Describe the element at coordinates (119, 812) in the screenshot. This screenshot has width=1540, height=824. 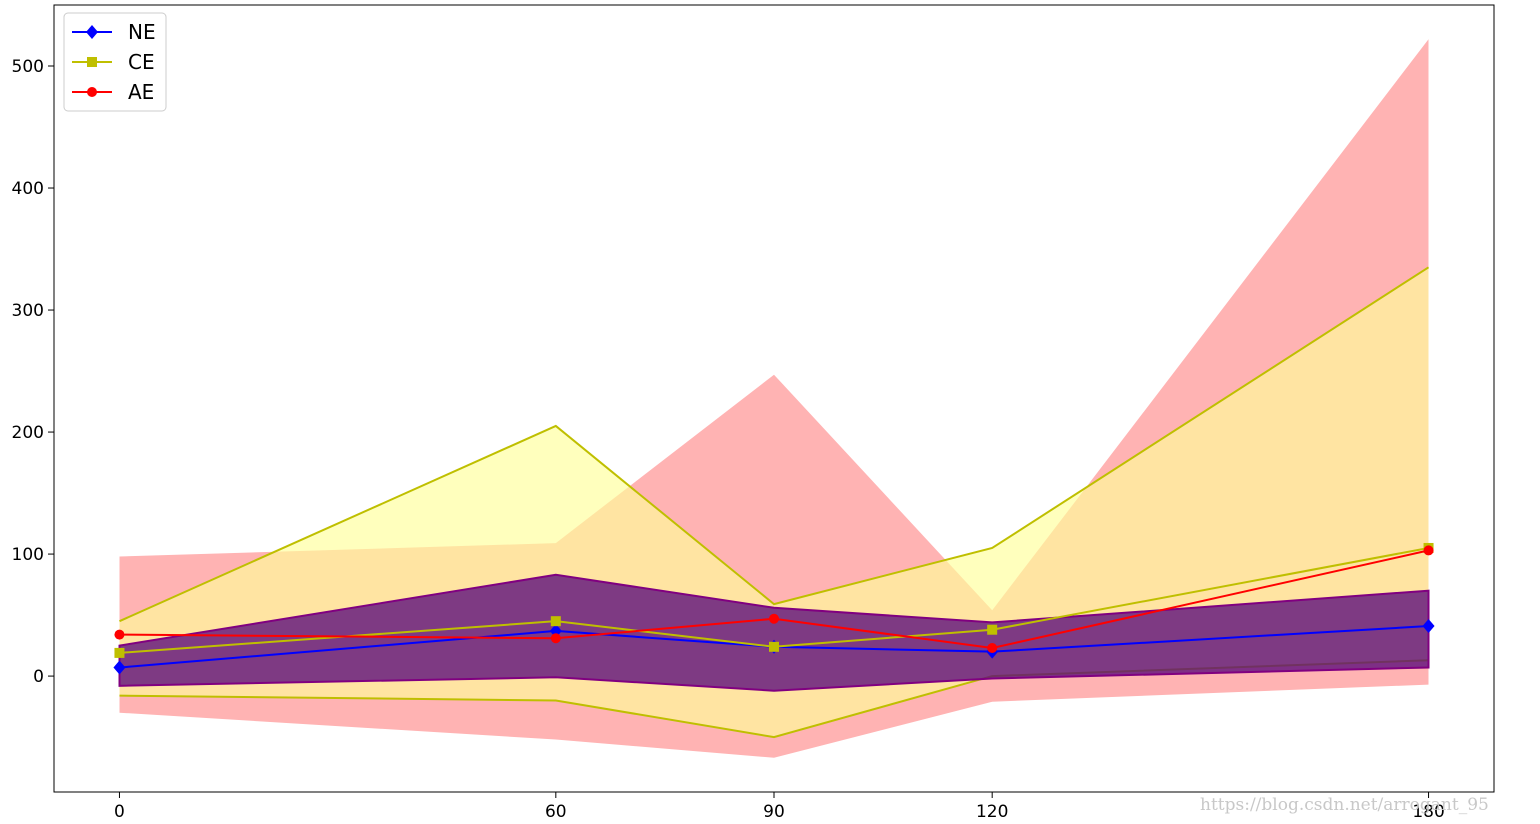
I see `x-tick-label-0: 0` at that location.